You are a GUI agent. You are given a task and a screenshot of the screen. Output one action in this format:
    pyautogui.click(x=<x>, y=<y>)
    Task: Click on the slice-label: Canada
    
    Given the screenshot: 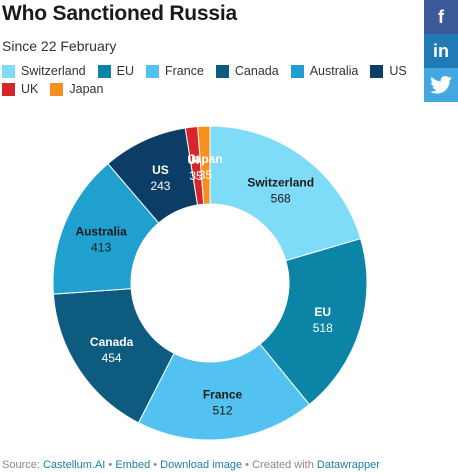 What is the action you would take?
    pyautogui.click(x=112, y=342)
    